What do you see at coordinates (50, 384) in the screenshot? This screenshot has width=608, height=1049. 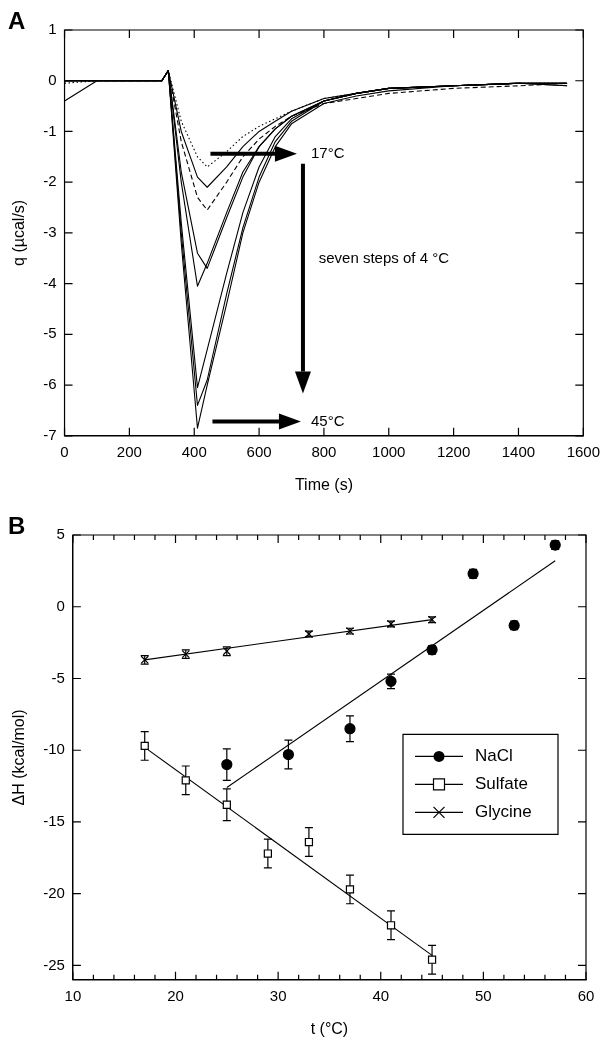 I see `y-tick-label: -6` at bounding box center [50, 384].